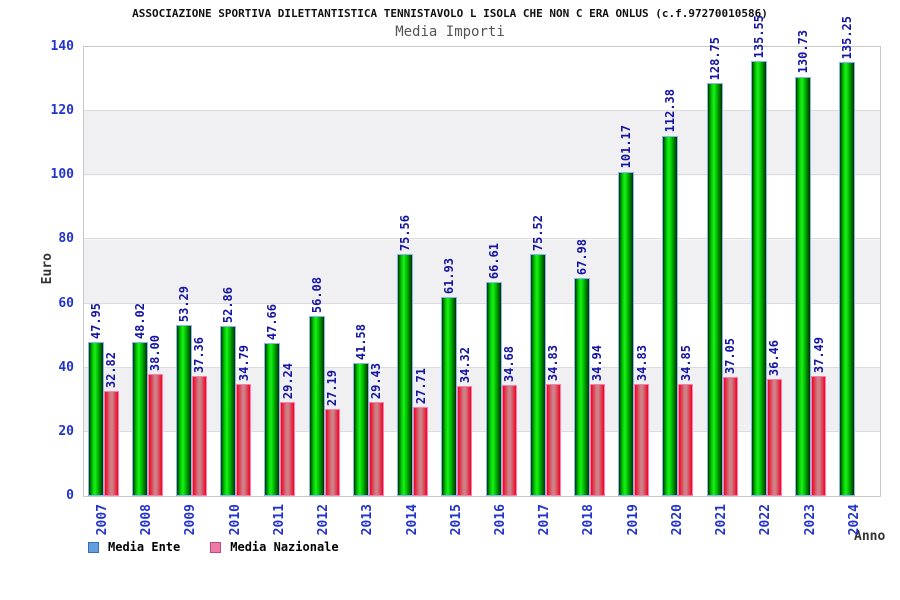 This screenshot has height=600, width=900. I want to click on y-tick-140: 140, so click(62, 46).